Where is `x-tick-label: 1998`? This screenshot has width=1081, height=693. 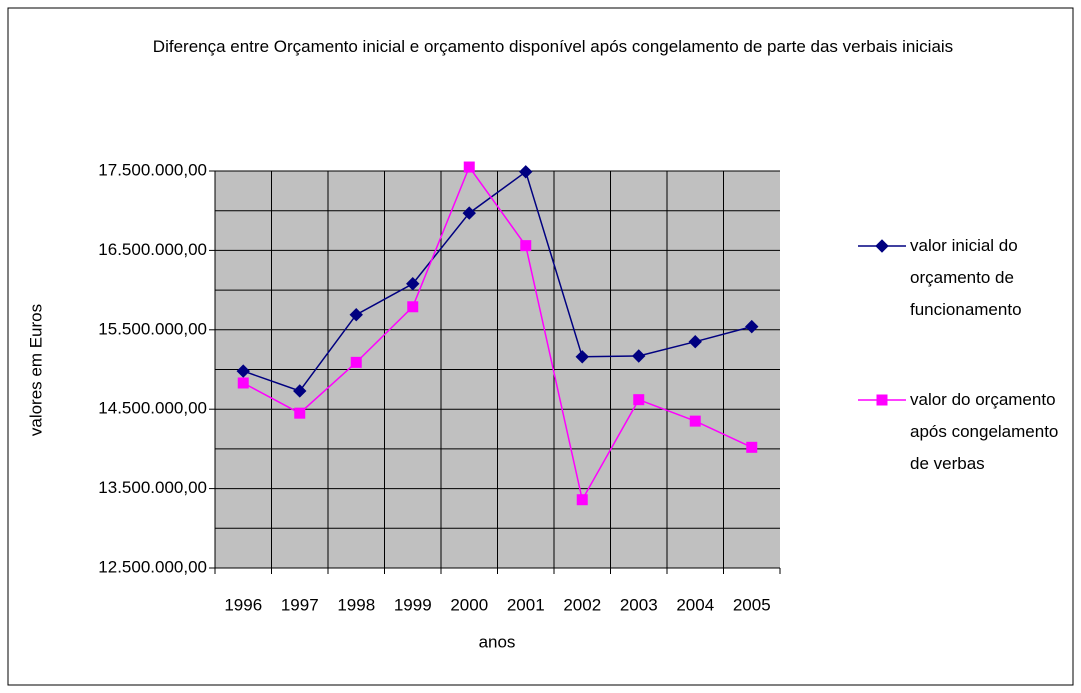 x-tick-label: 1998 is located at coordinates (356, 604).